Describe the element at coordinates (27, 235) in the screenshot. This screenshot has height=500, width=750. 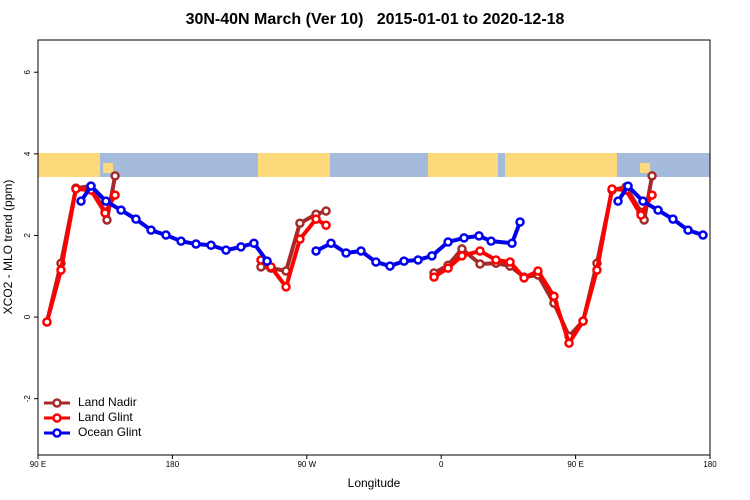
I see `y-tick-label: 2` at that location.